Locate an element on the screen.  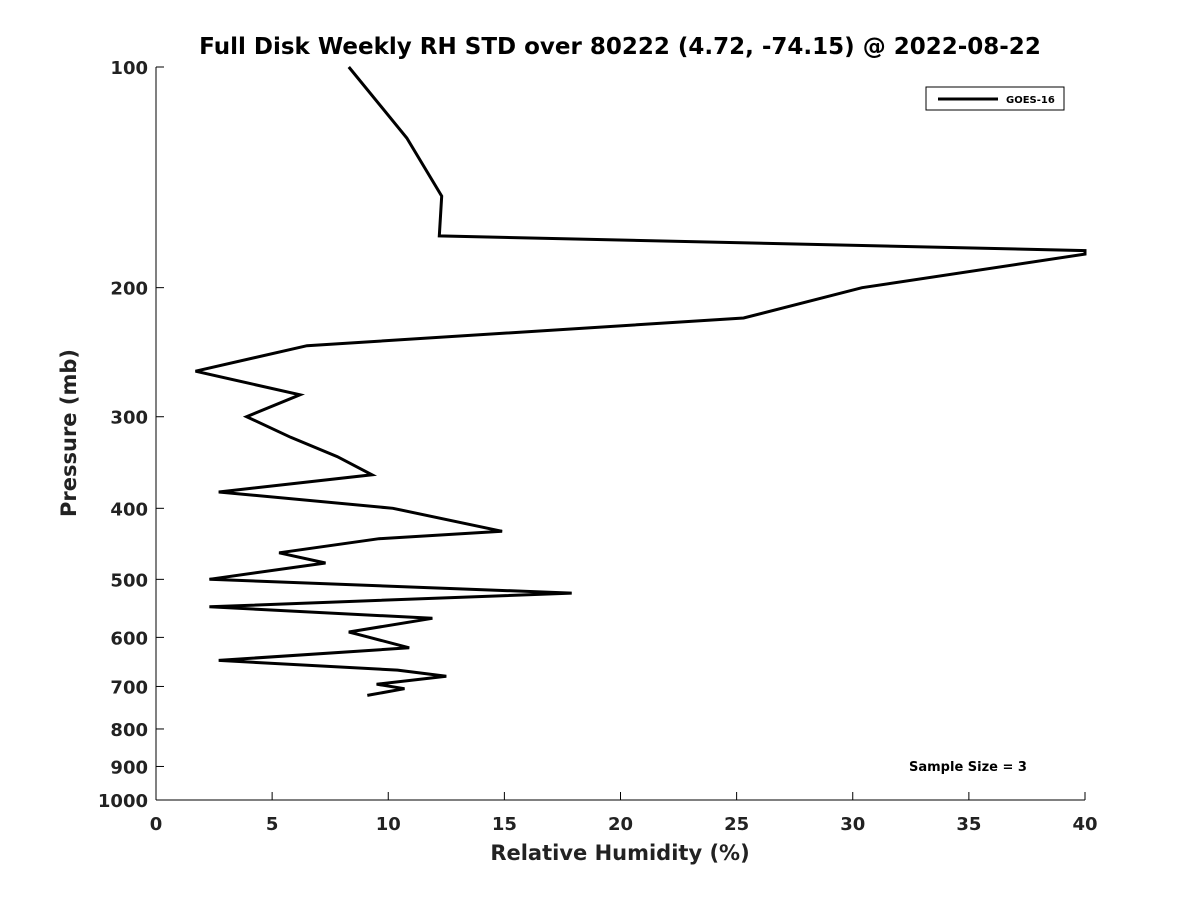
y-tick-label: 900 is located at coordinates (129, 767).